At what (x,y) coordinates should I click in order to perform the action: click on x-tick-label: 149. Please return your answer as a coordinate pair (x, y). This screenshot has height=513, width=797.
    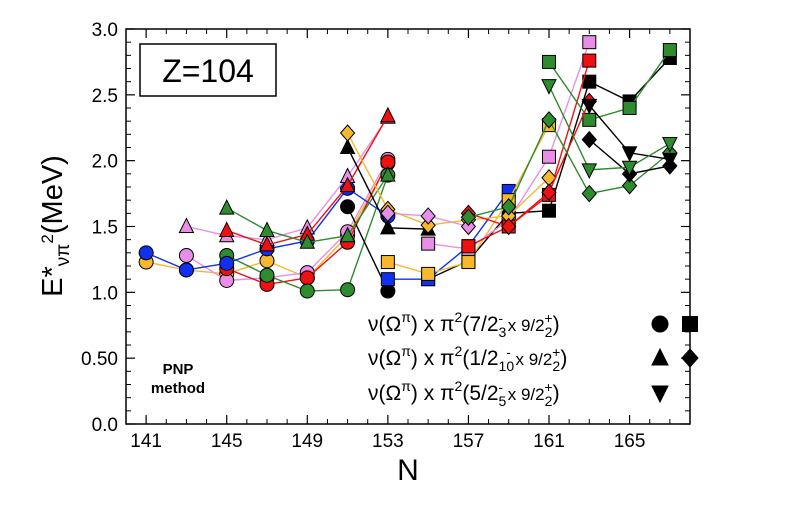
    Looking at the image, I should click on (307, 441).